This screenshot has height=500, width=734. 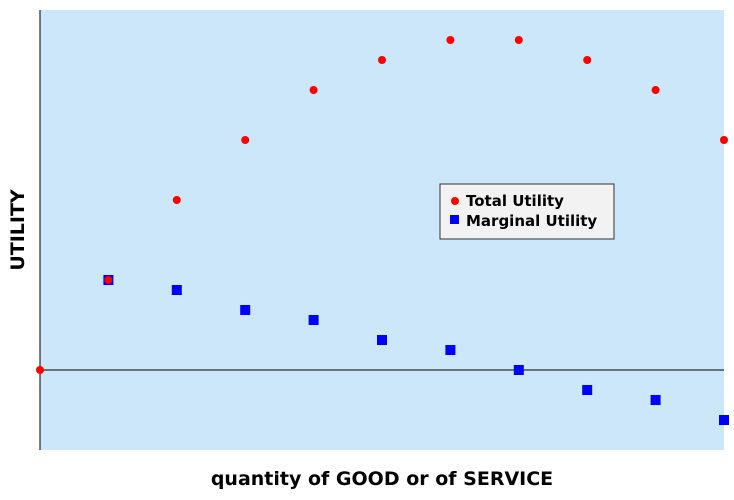 What do you see at coordinates (455, 201) in the screenshot?
I see `legend-marker-total-utility` at bounding box center [455, 201].